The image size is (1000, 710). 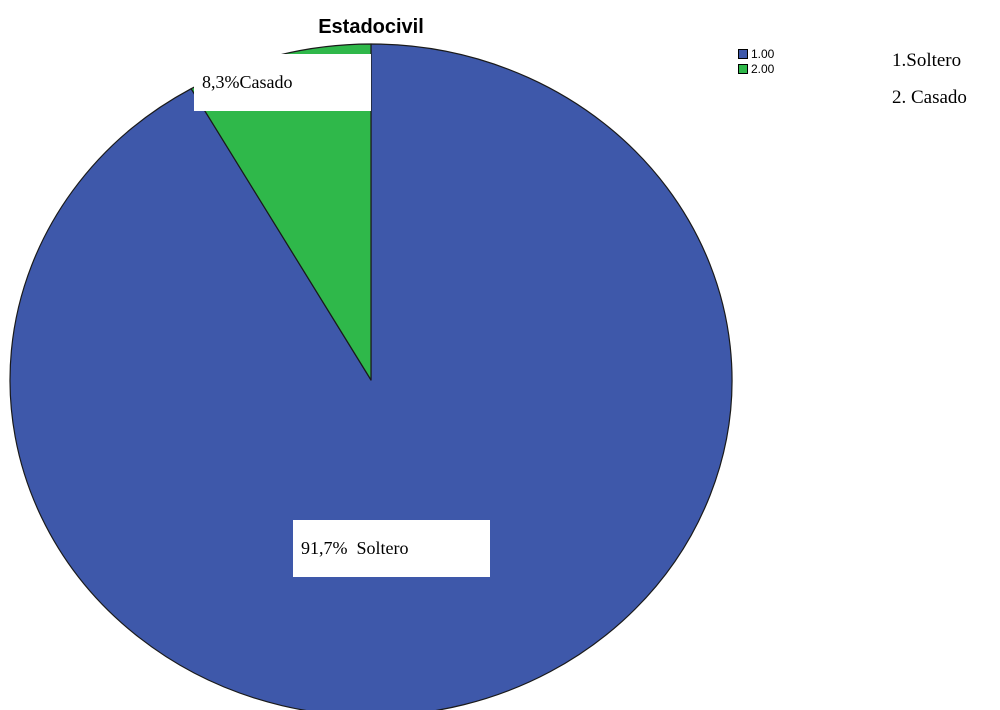 I want to click on note-soltero: 1.Soltero, so click(x=927, y=60).